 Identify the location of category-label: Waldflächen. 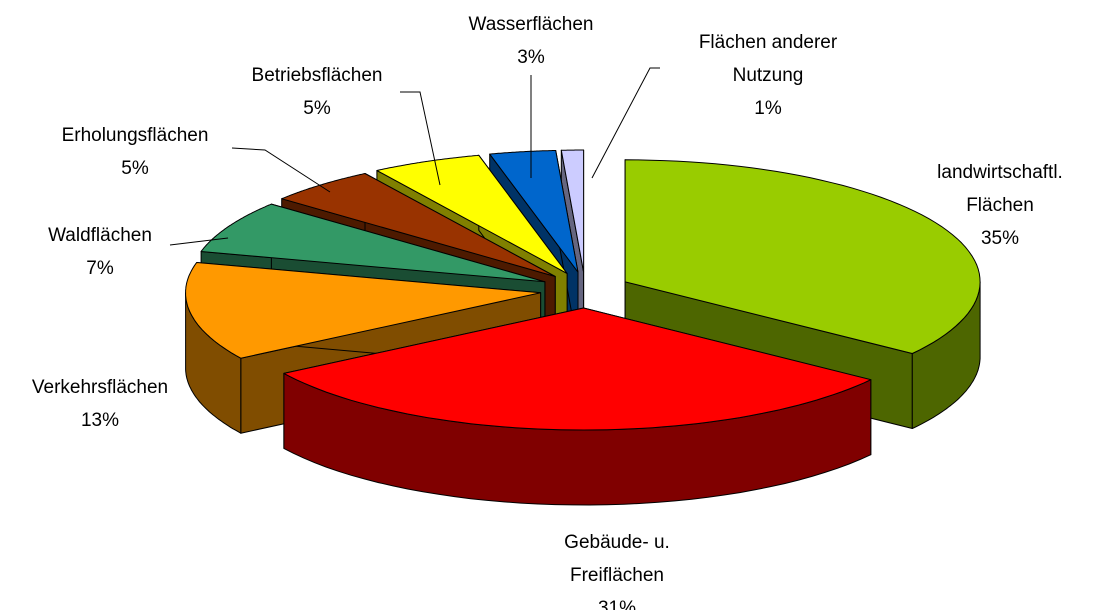
(100, 235).